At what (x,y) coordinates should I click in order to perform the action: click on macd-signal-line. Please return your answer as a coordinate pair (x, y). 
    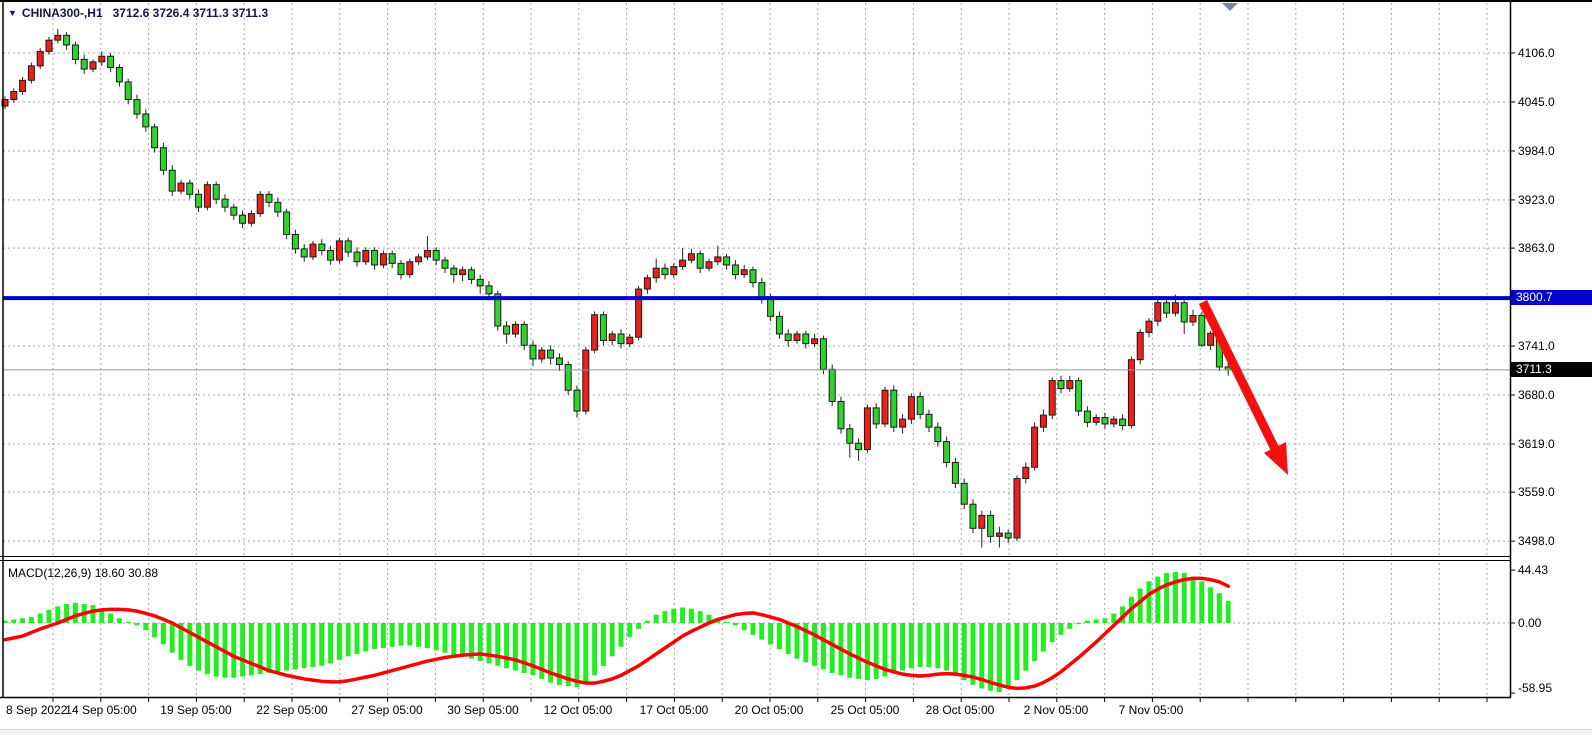
    Looking at the image, I should click on (616, 633).